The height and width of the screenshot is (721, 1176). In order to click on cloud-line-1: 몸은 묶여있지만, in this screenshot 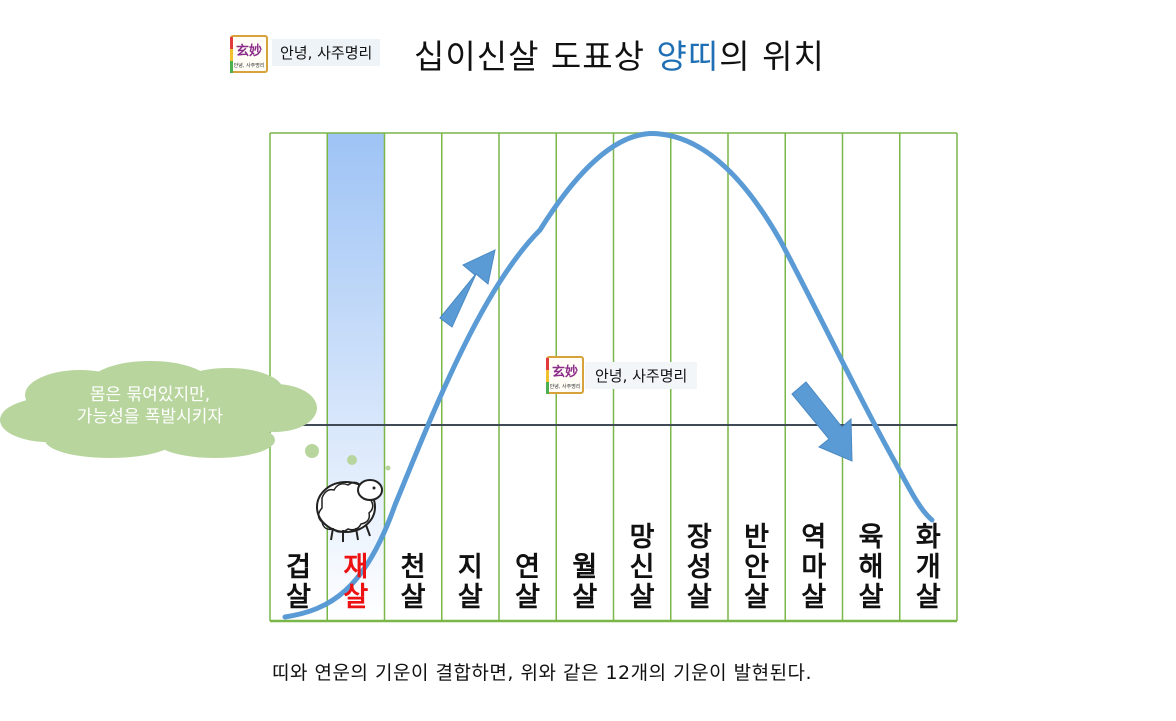, I will do `click(150, 395)`.